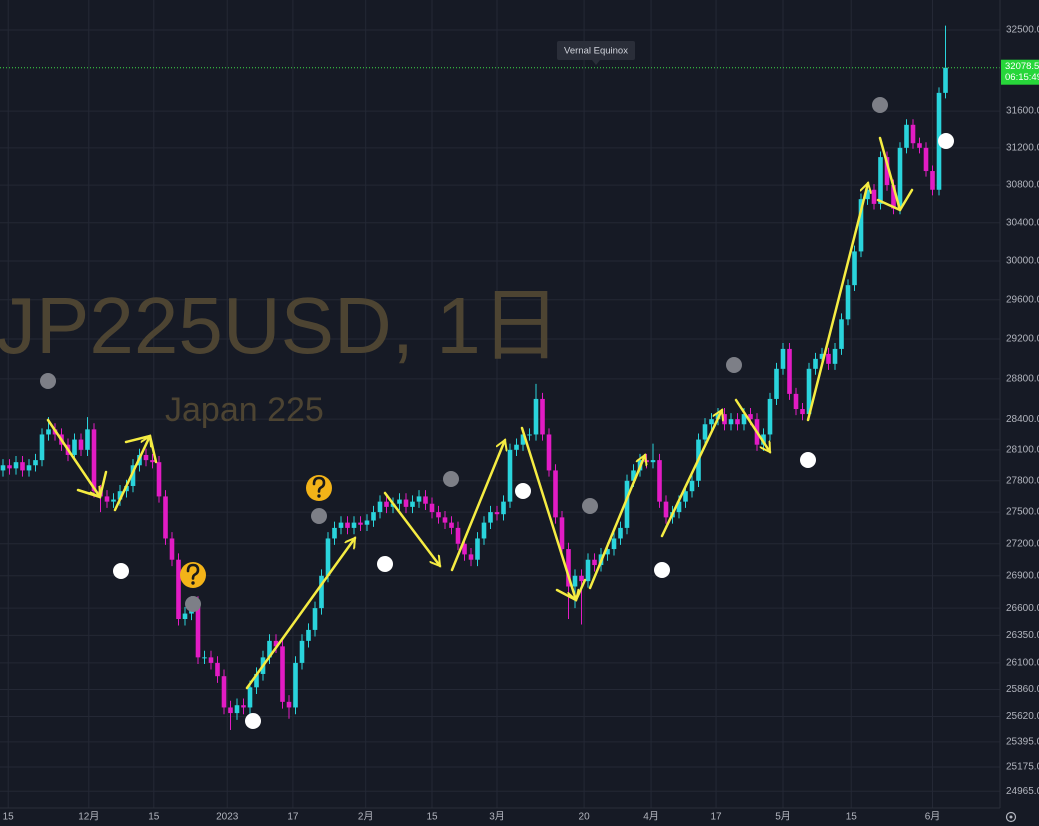  I want to click on tooltip-box, so click(596, 50).